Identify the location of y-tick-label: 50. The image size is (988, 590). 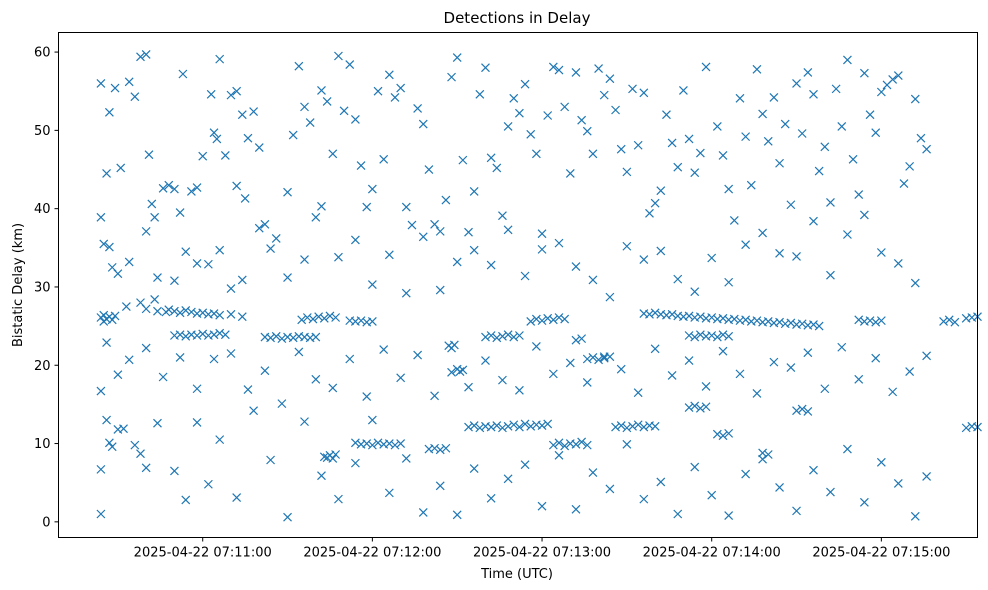
(42, 131).